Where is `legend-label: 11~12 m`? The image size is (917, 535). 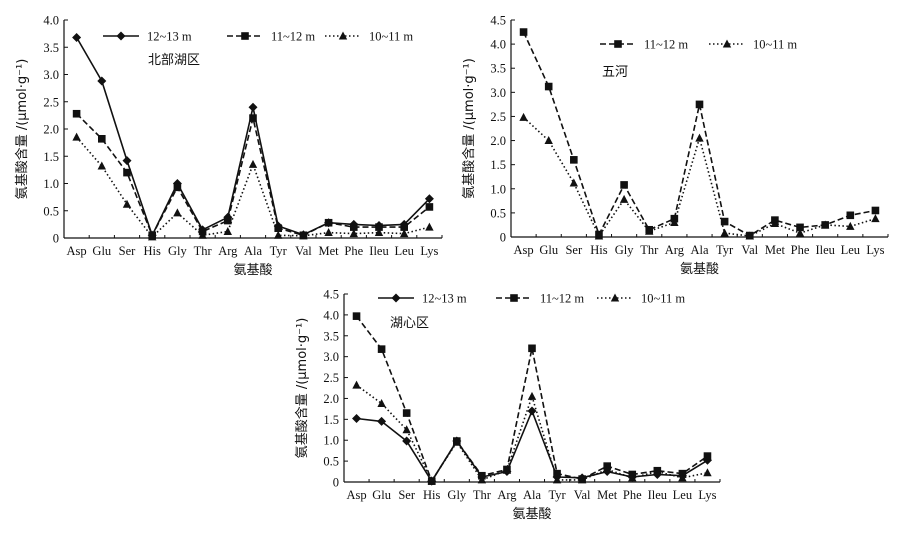
legend-label: 11~12 m is located at coordinates (293, 37).